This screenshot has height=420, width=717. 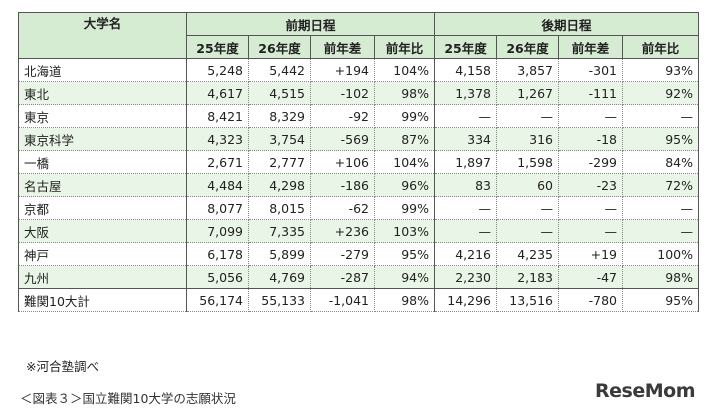 I want to click on cell-value: 4,769, so click(x=279, y=277).